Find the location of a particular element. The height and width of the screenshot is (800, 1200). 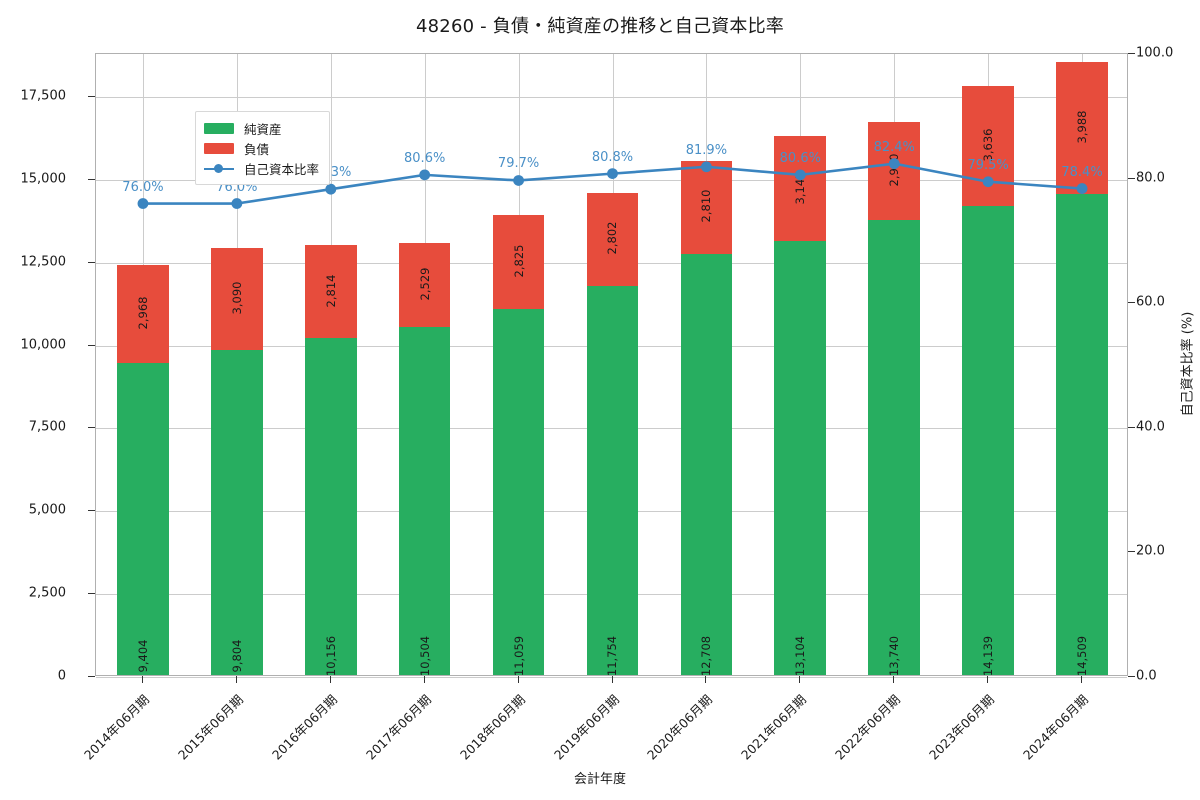

legend-item-equity-ratio: 自己資本比率 is located at coordinates (261, 168).